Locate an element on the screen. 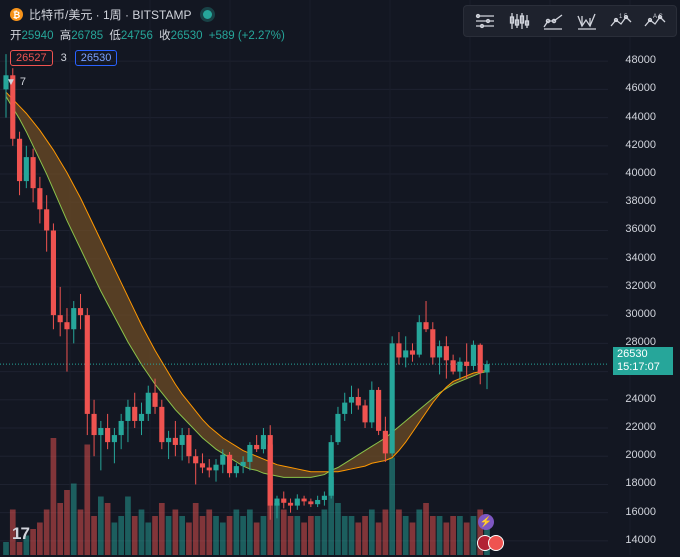 This screenshot has width=680, height=557. line-icon is located at coordinates (553, 21).